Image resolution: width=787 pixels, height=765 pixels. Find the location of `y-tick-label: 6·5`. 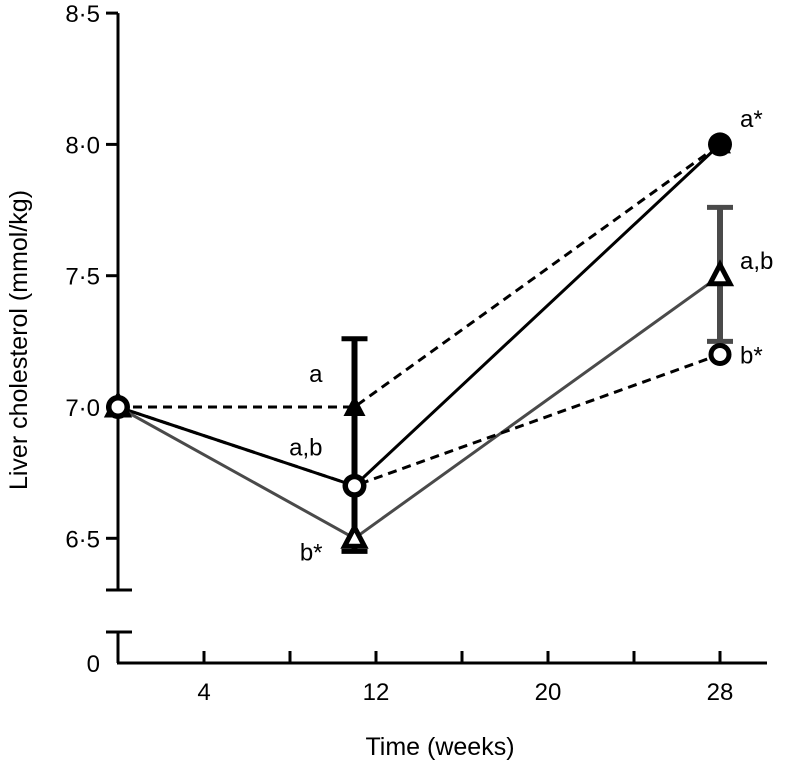

y-tick-label: 6·5 is located at coordinates (82, 539).